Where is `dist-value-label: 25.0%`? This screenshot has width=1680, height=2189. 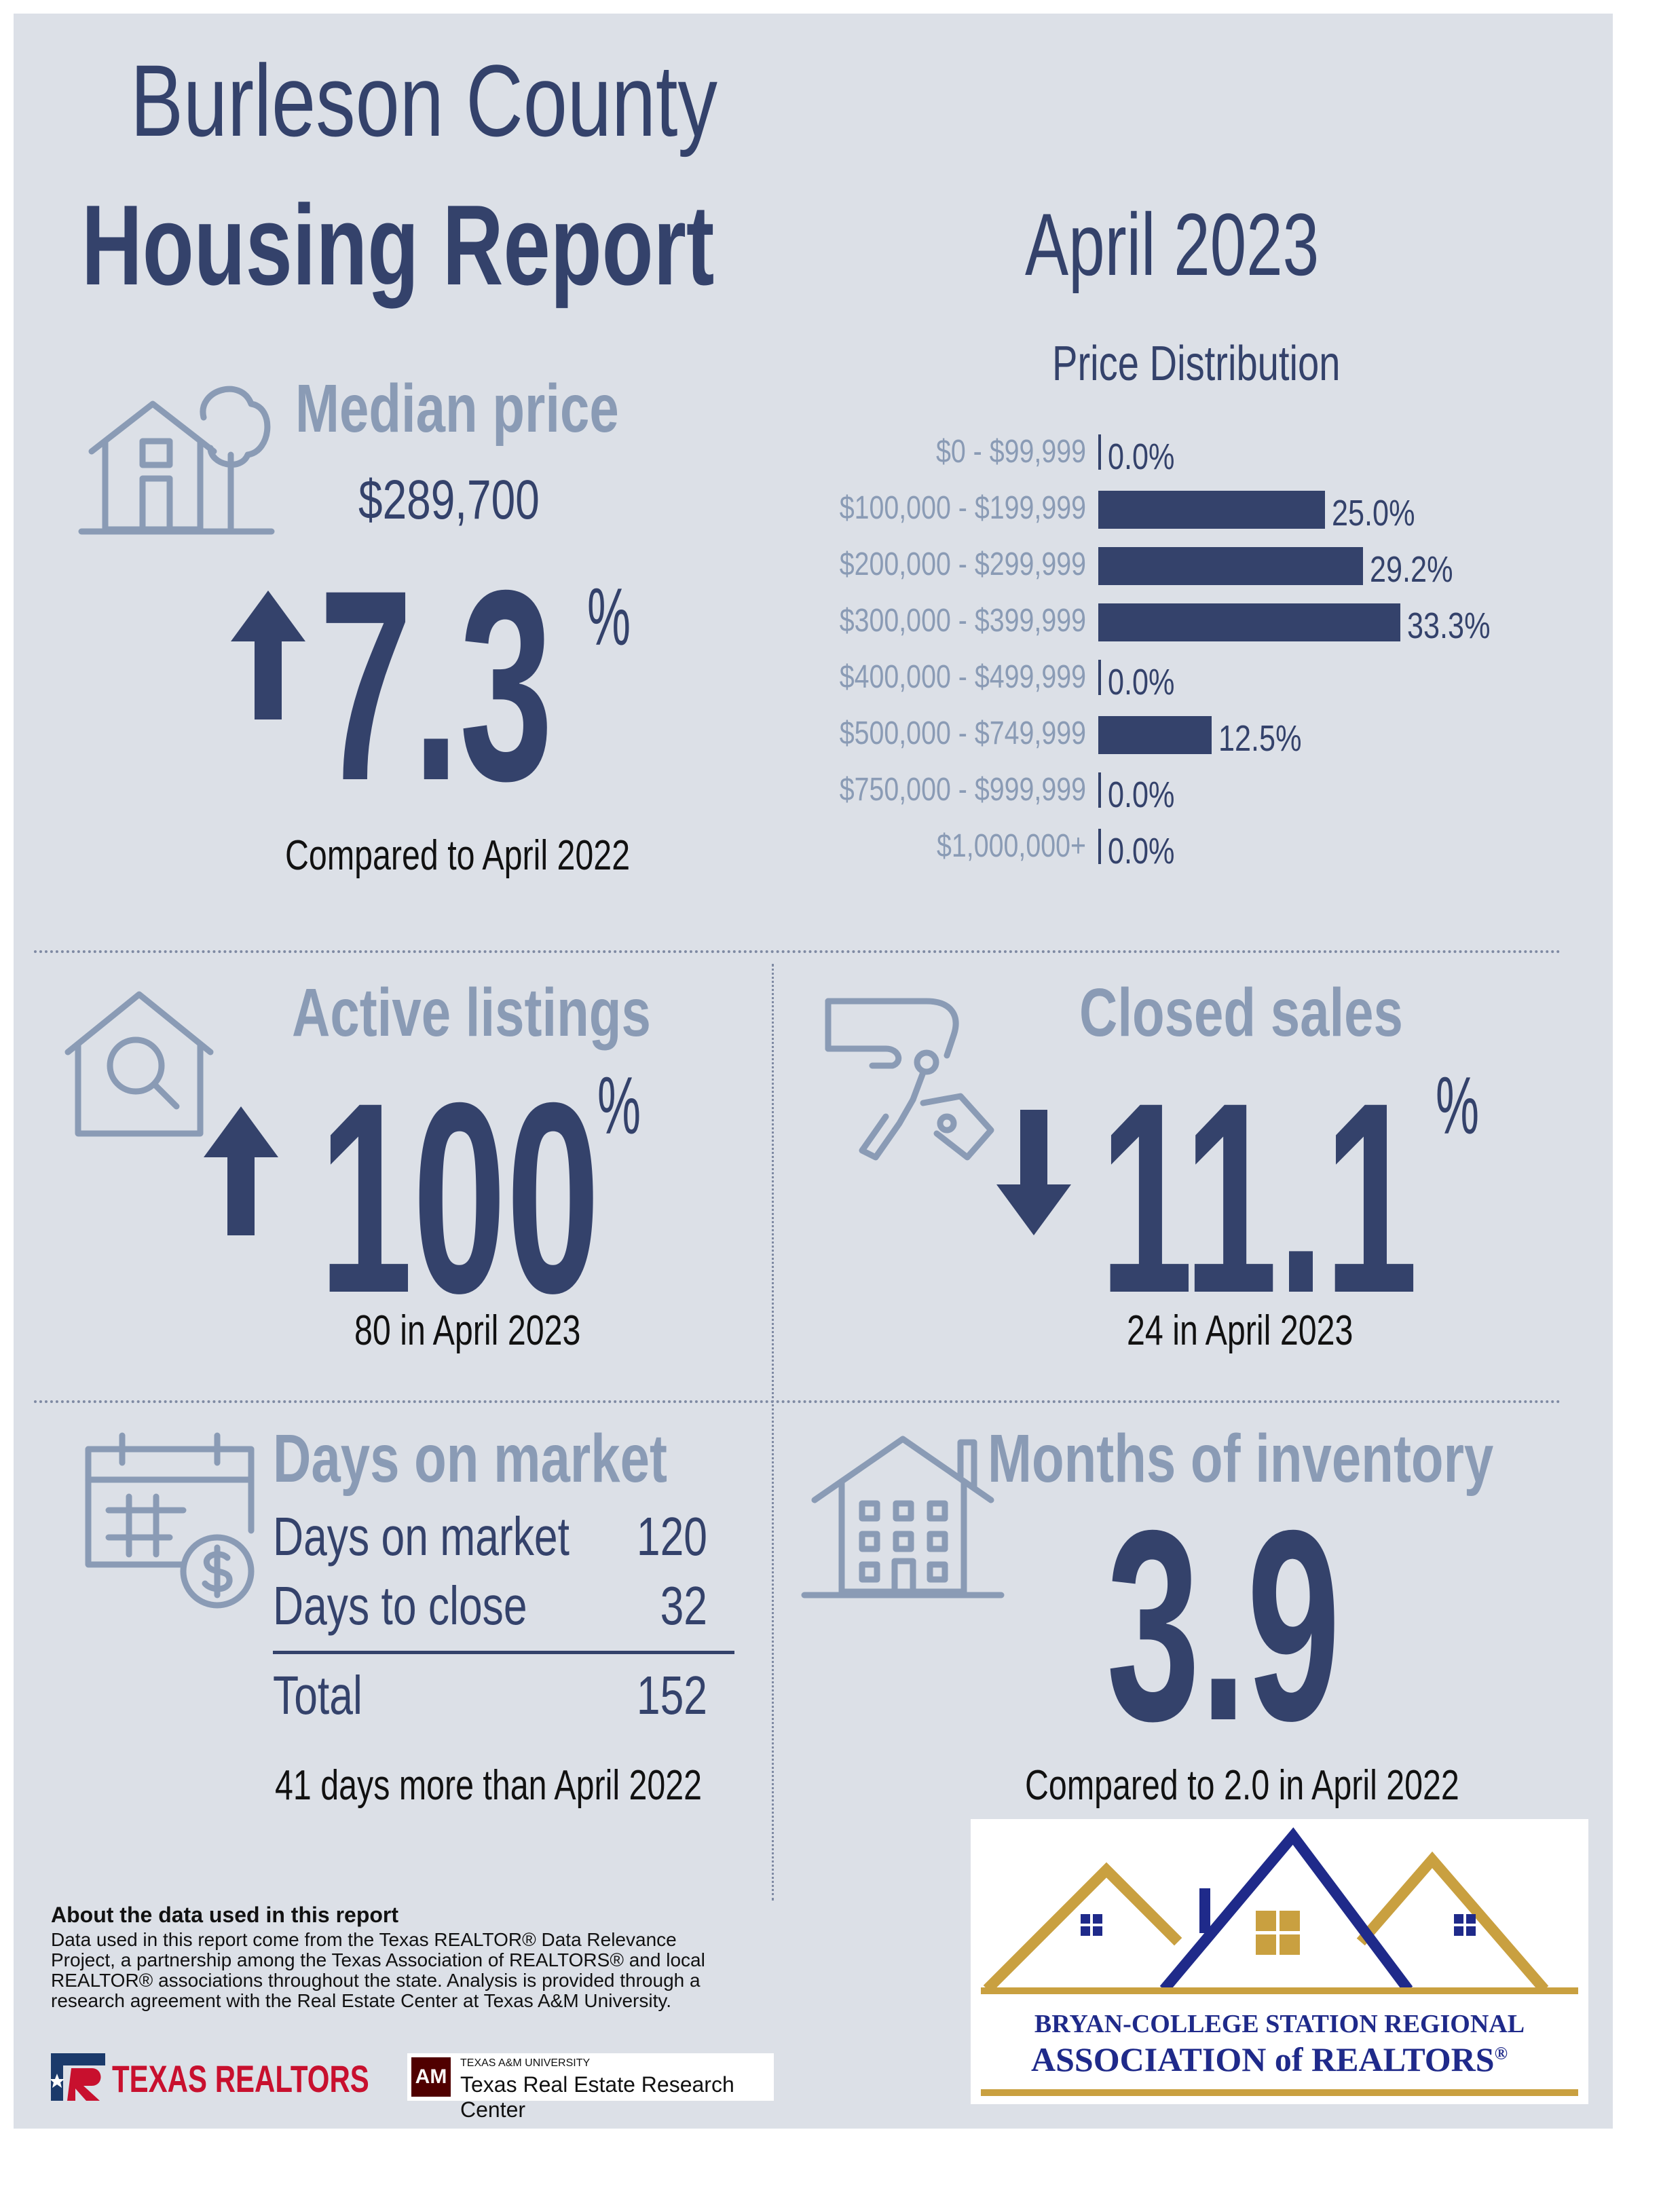 dist-value-label: 25.0% is located at coordinates (1374, 513).